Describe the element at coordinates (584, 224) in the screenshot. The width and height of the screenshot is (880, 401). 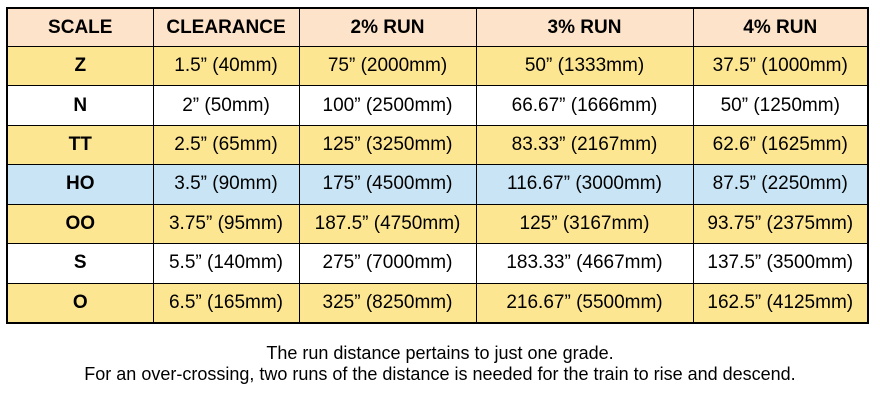
I see `run-3-percent-cell: 125” (3167mm)` at that location.